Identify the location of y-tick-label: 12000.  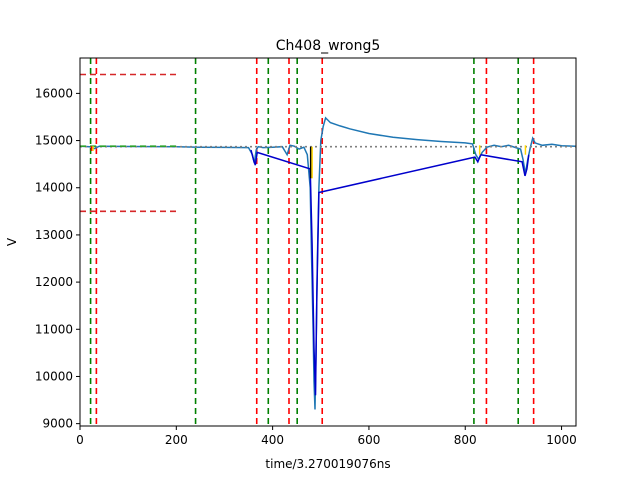
(54, 282).